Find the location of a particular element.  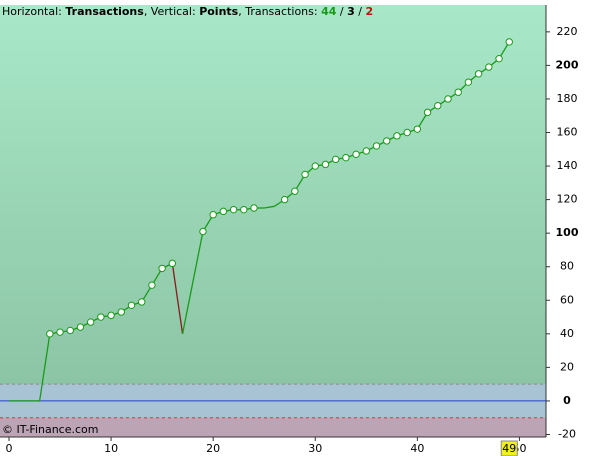

header-part: Transactions is located at coordinates (104, 11).